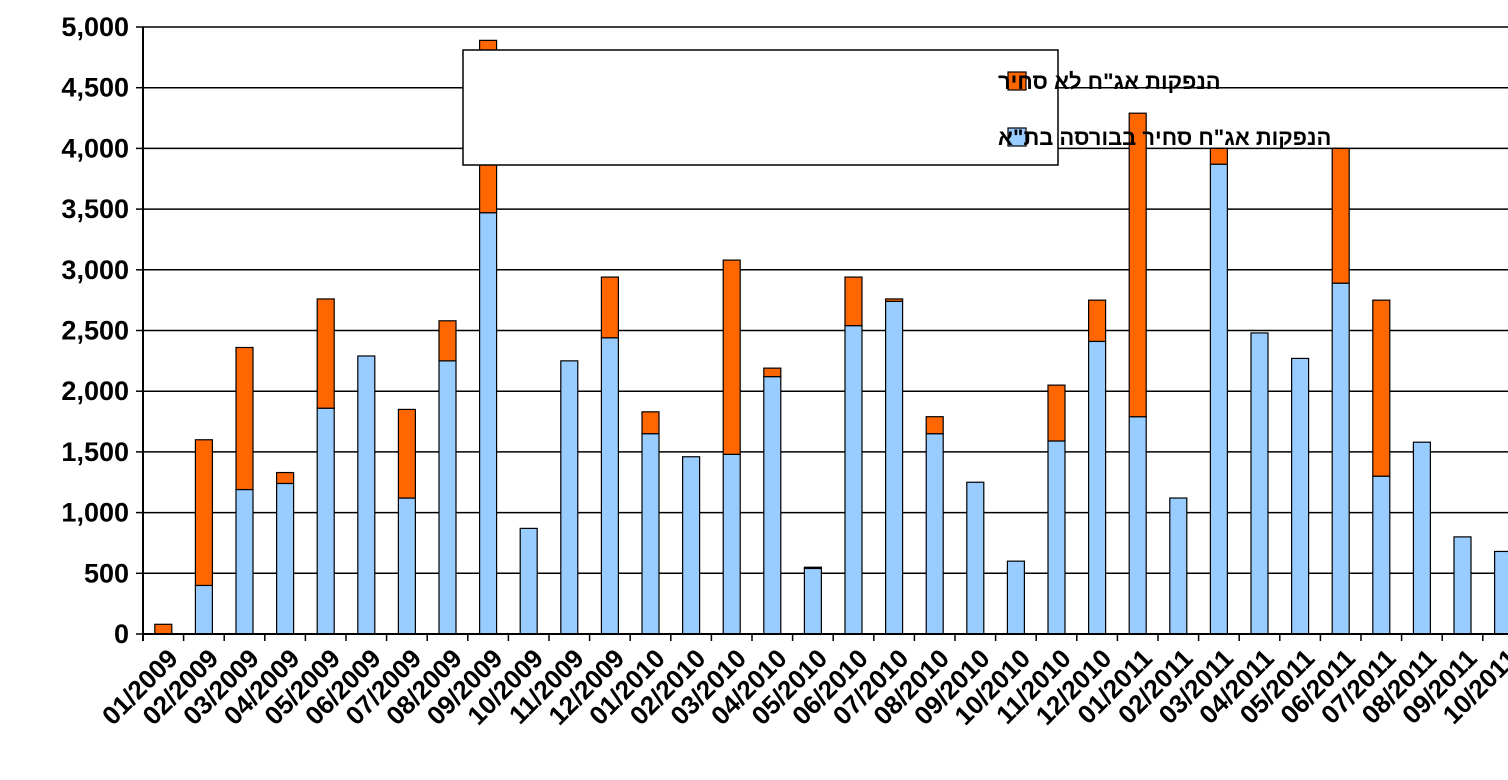 This screenshot has height=780, width=1508. I want to click on y-tick-label: 5,000, so click(95, 27).